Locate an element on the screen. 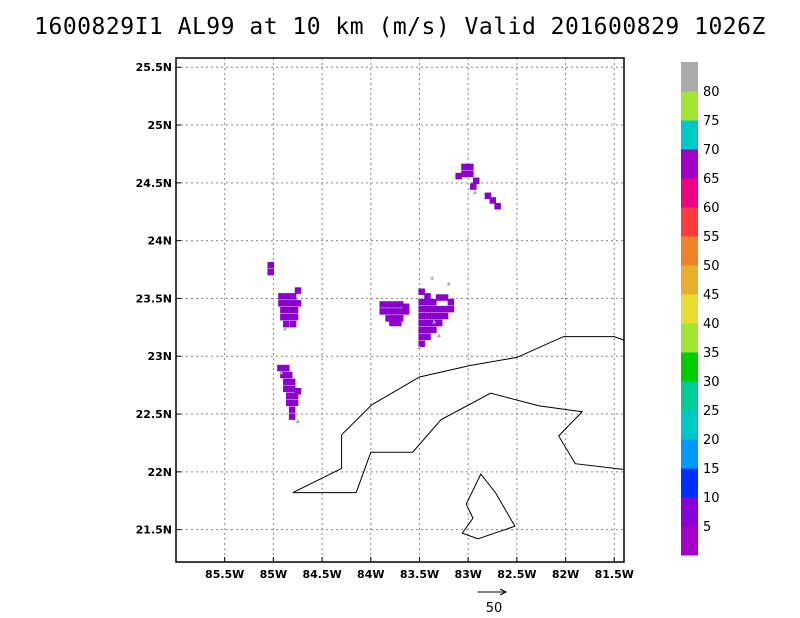 The image size is (800, 618). lat-tick-label: 23N is located at coordinates (159, 356).